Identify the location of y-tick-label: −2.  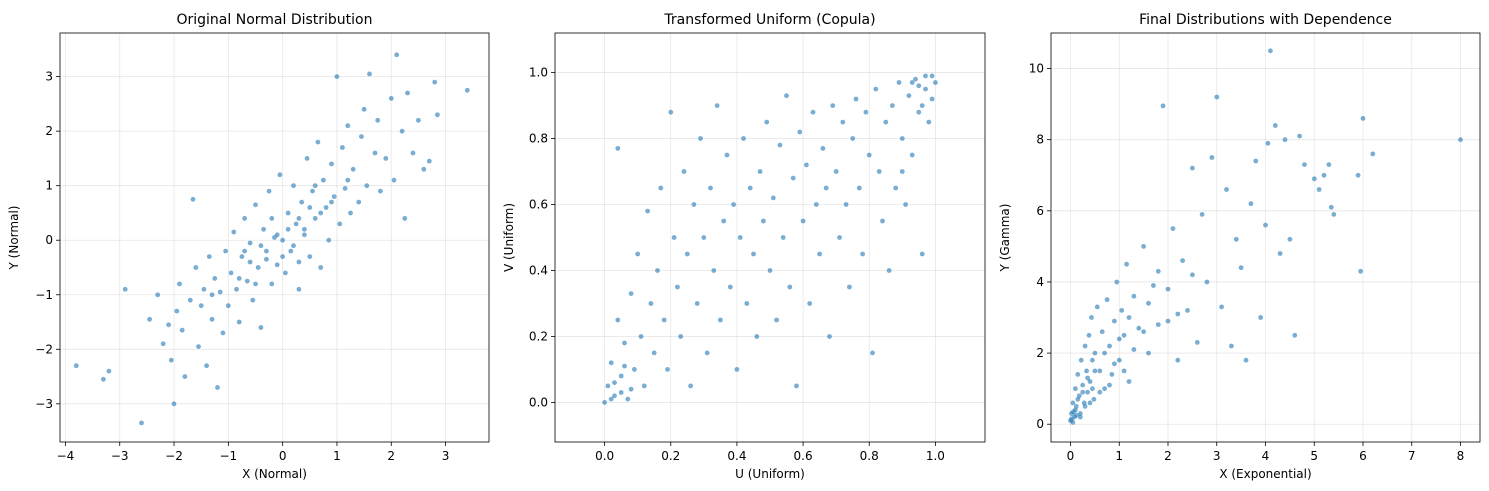
(44, 349).